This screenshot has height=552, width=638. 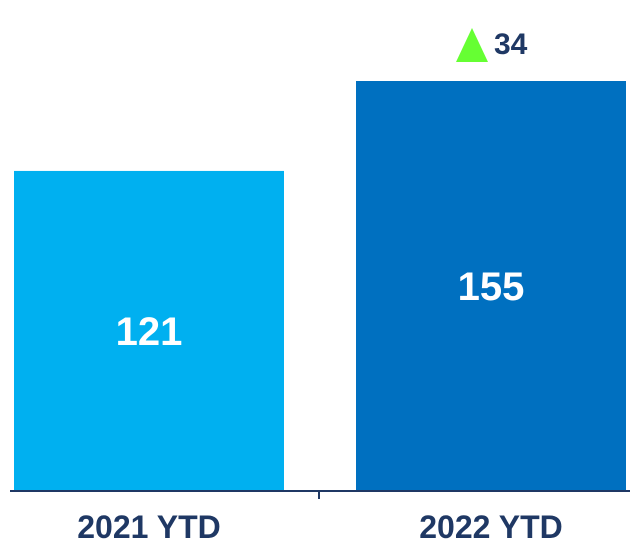 I want to click on bar-value-label: 155, so click(x=491, y=287).